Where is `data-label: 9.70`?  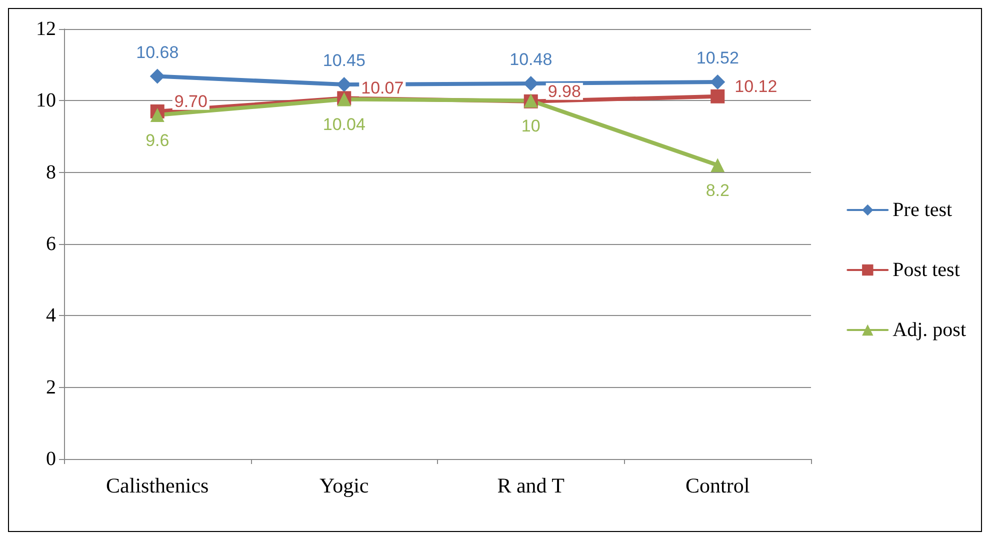 data-label: 9.70 is located at coordinates (191, 101).